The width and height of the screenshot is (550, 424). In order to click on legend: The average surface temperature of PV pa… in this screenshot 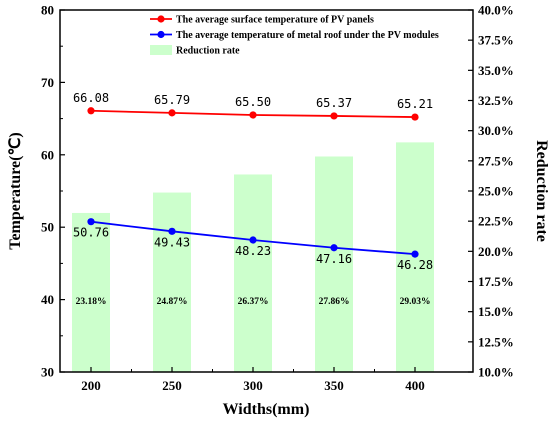, I will do `click(294, 36)`.